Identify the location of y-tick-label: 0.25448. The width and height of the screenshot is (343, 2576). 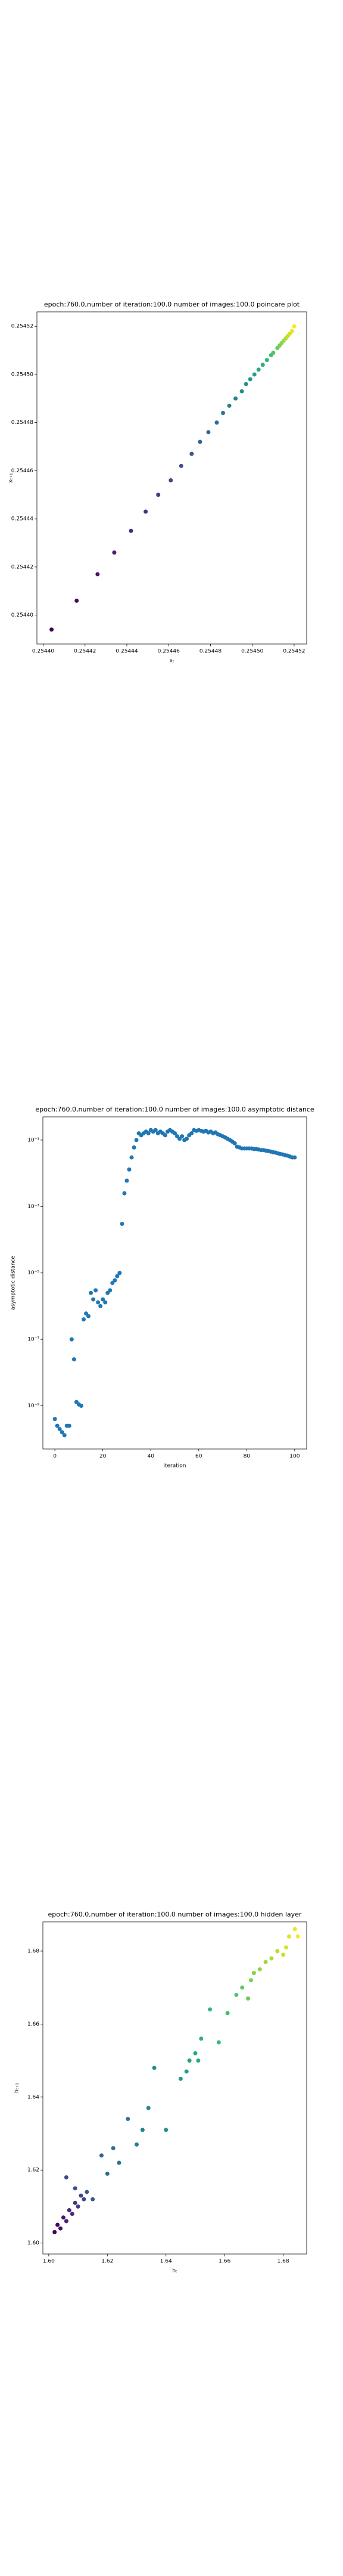
(22, 423).